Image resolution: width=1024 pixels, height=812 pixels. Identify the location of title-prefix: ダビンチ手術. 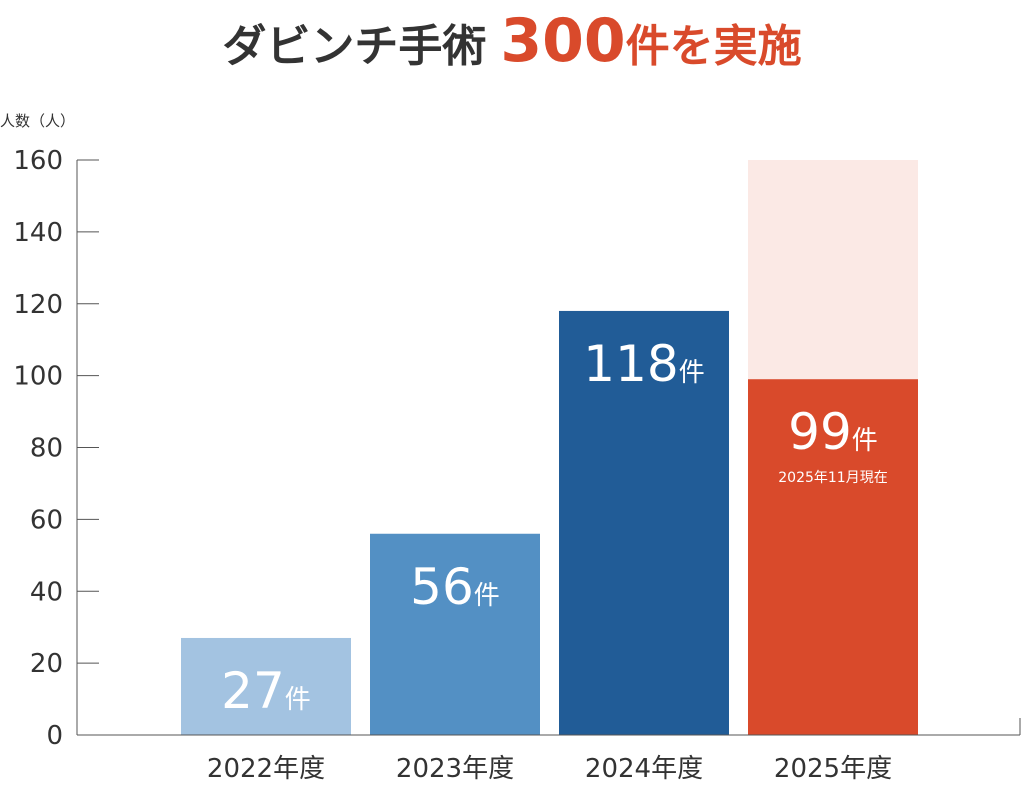
(354, 46).